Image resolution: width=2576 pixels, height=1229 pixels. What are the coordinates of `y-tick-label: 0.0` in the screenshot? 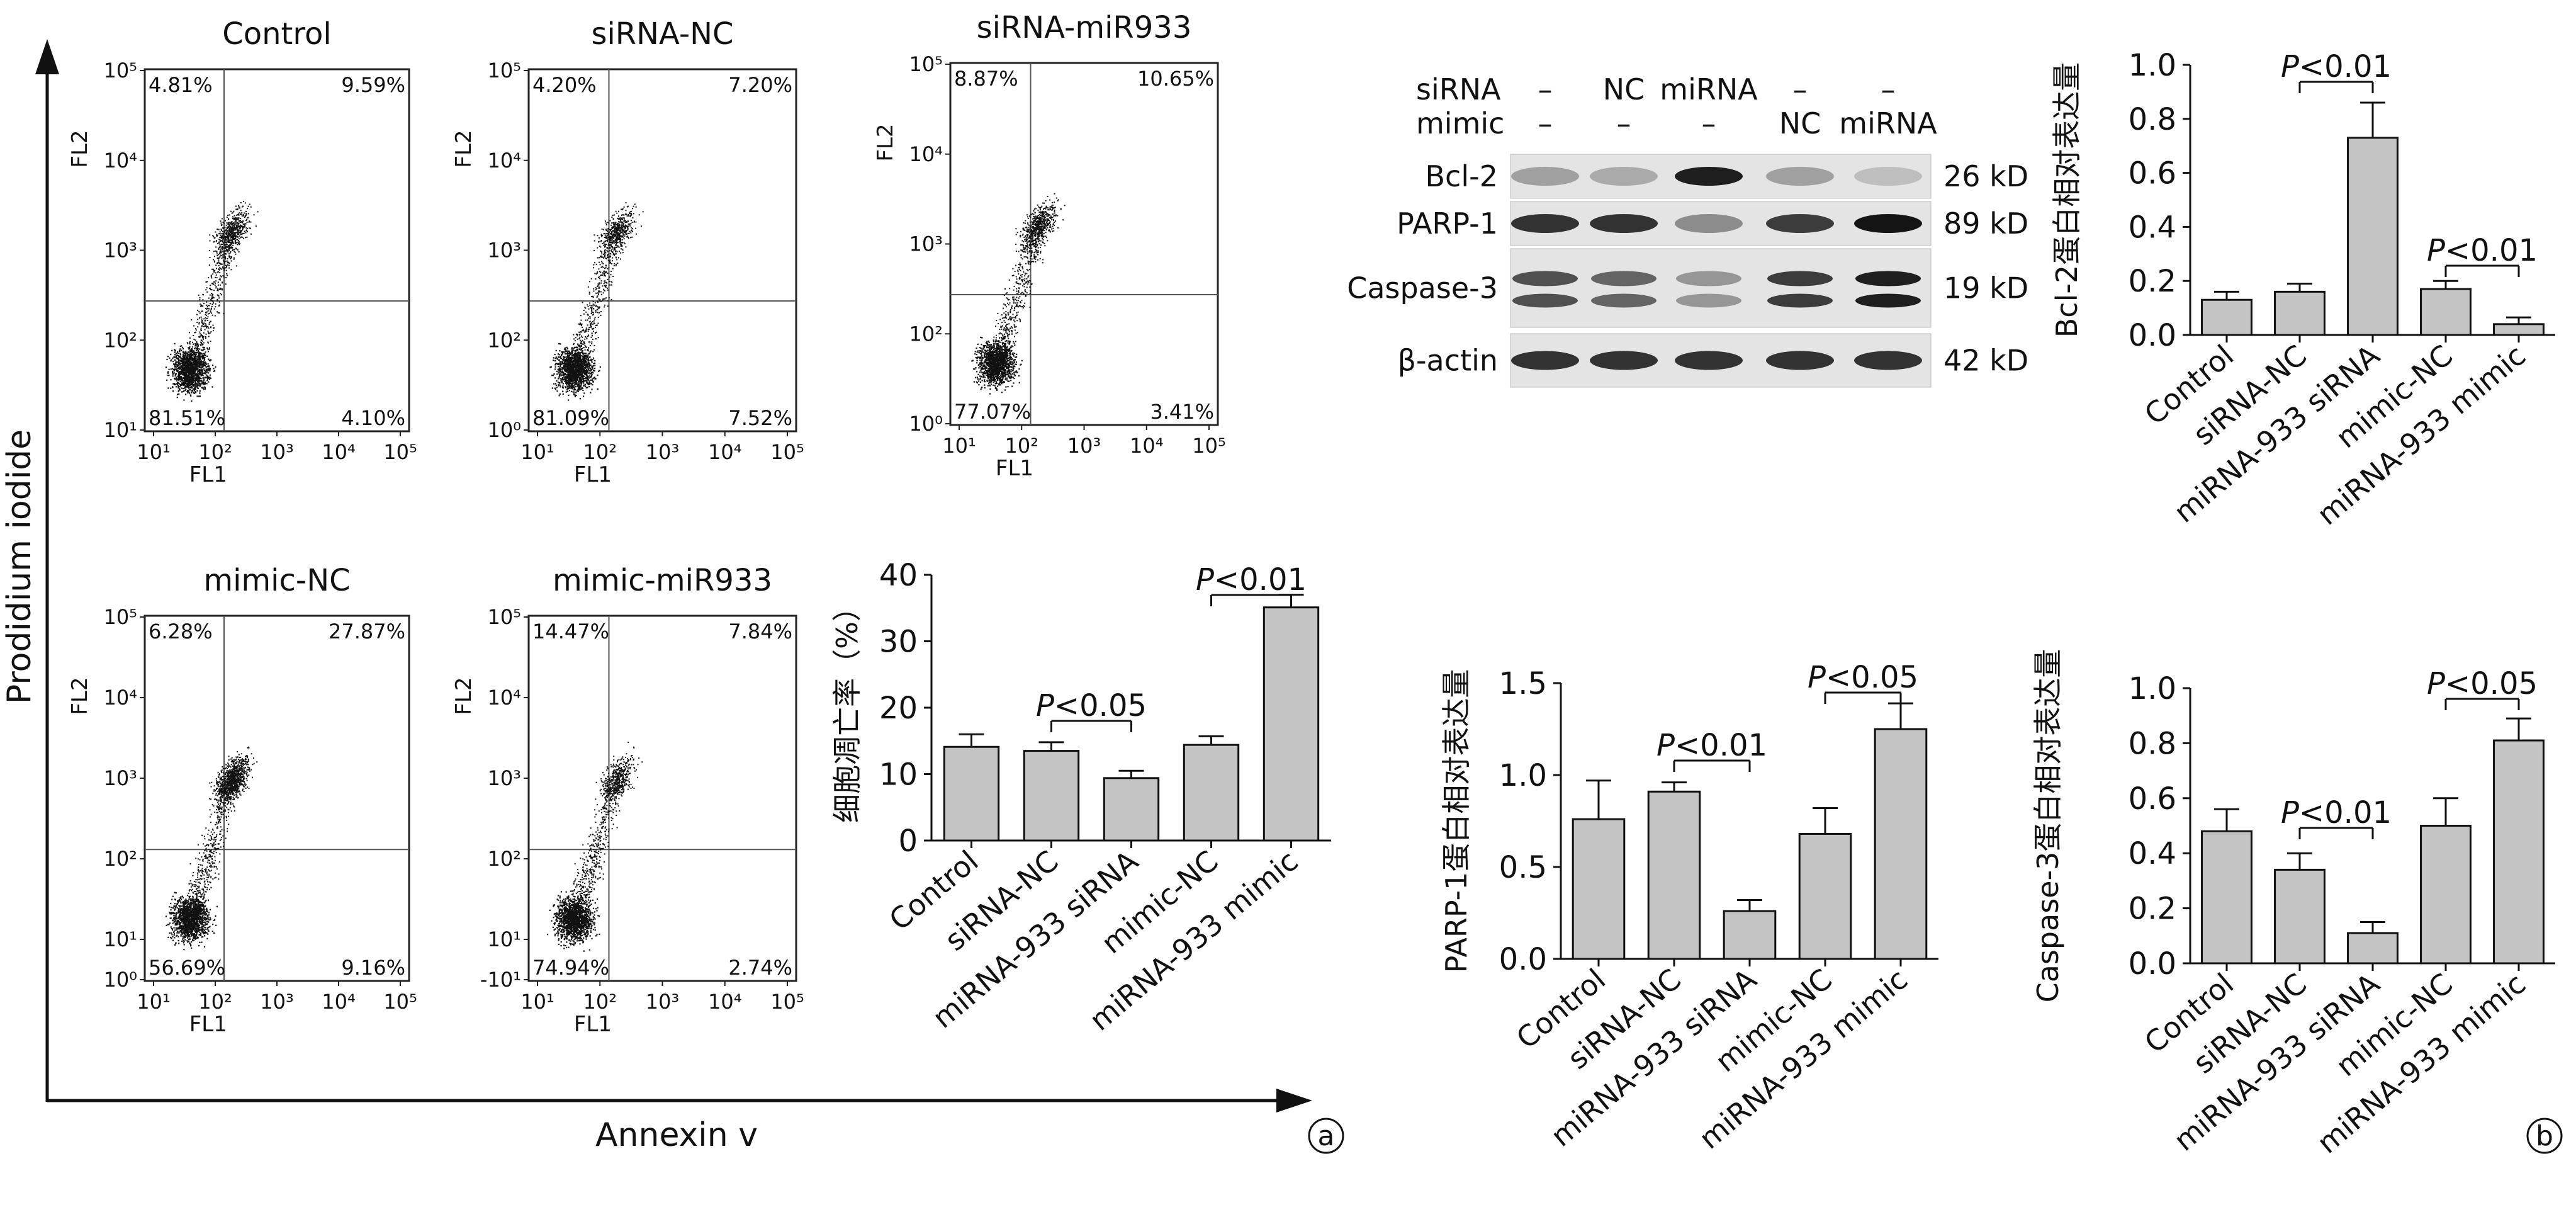 It's located at (2152, 335).